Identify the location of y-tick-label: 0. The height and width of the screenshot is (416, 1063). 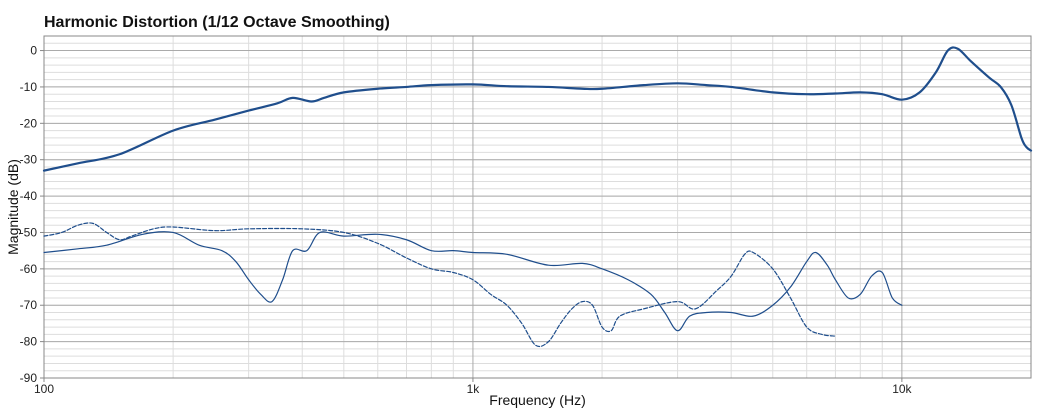
(33, 51).